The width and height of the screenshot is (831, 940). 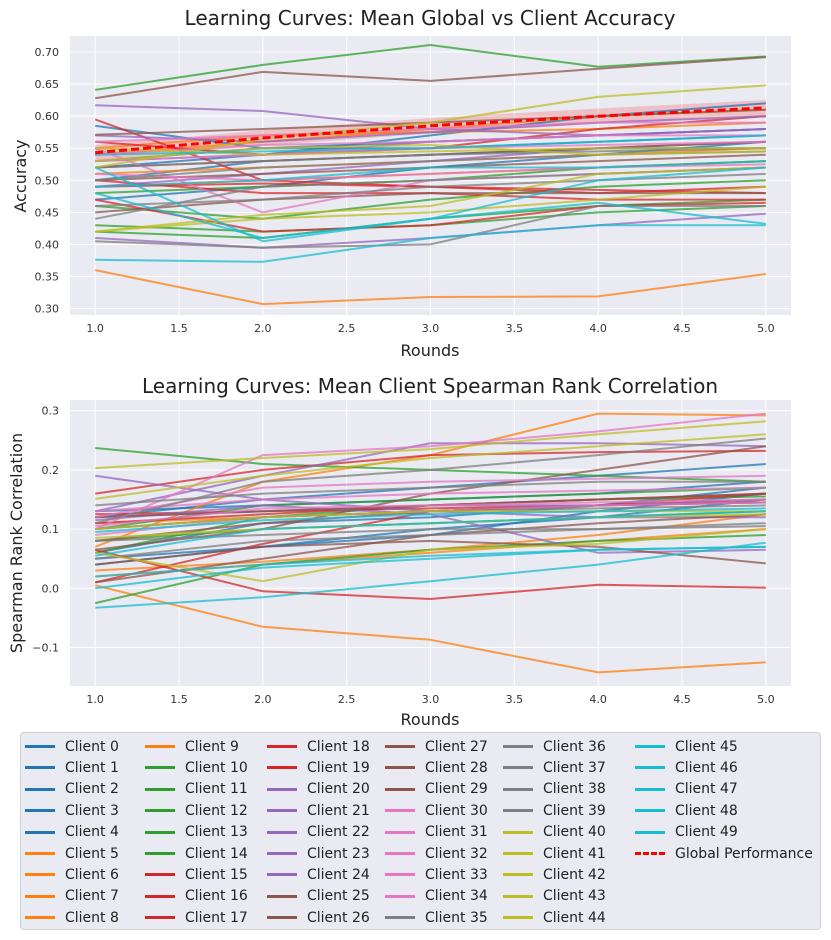 I want to click on accuracy-y-ticks: 0.30 0.35 0.40 0.45 0.50 0.55 0.60 0.65 0.70, so click(x=47, y=181).